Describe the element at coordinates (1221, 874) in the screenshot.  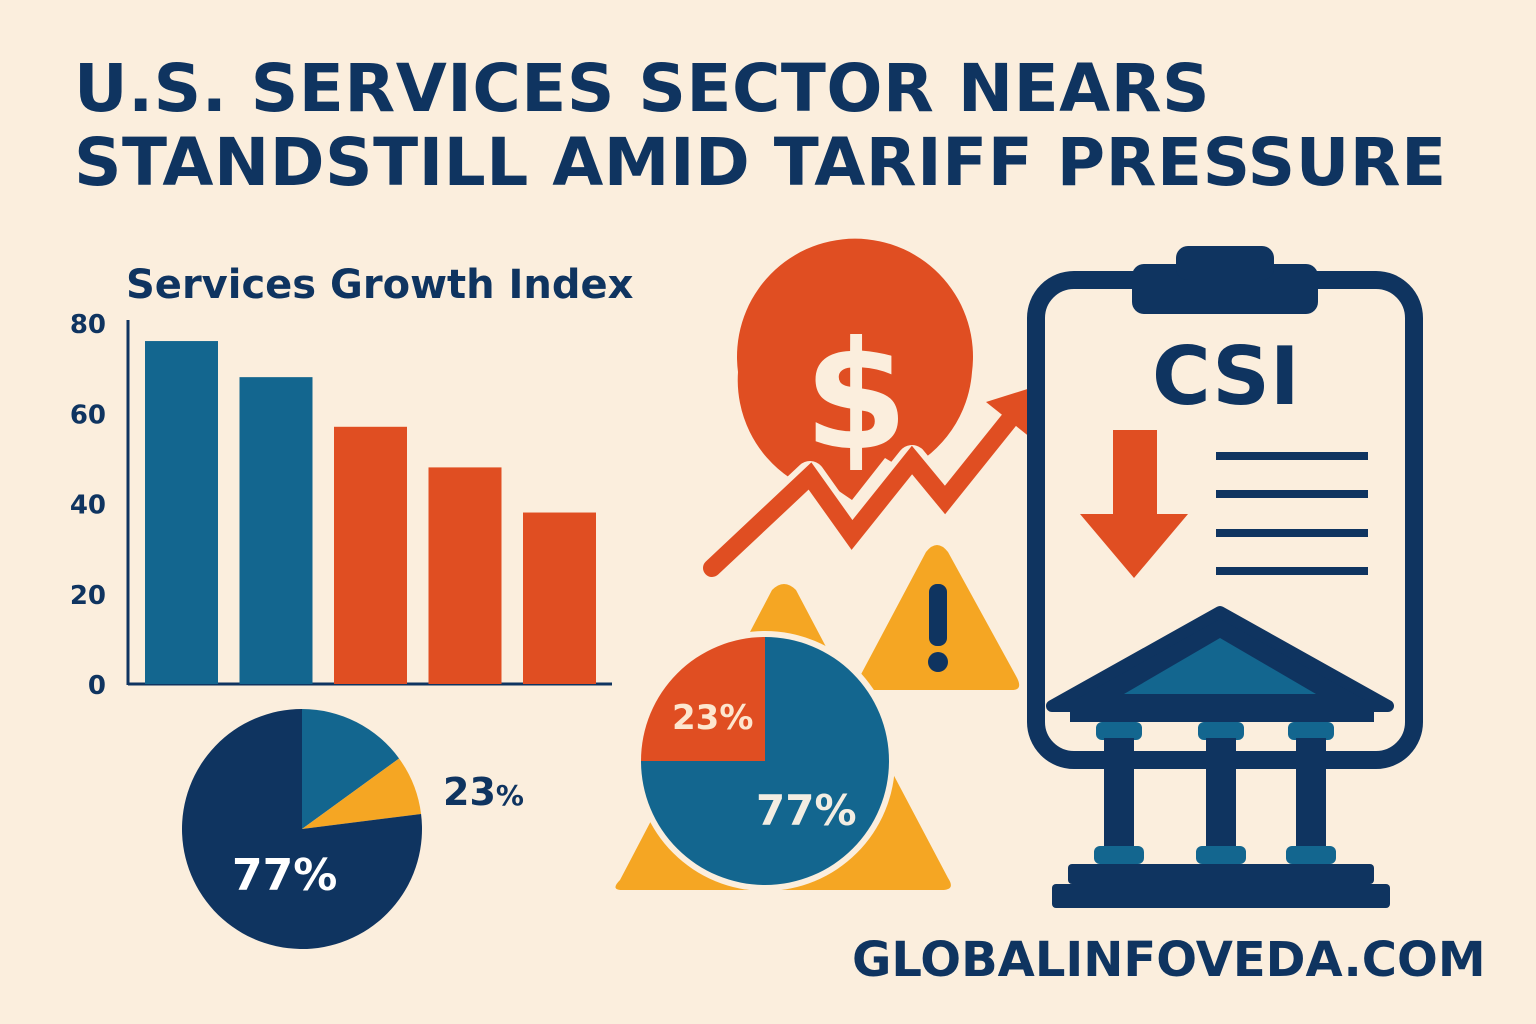
I see `bank-step-upper` at that location.